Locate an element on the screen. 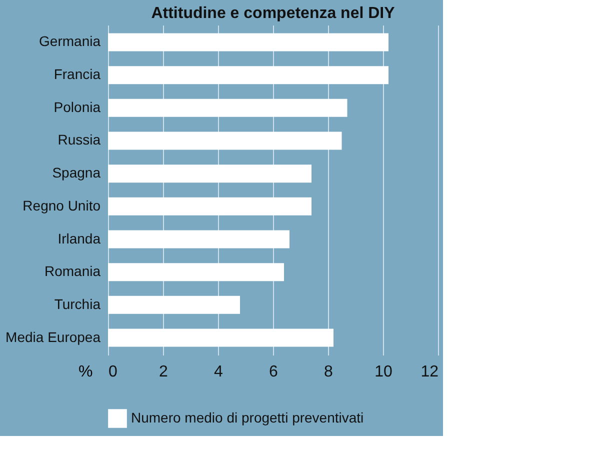 The width and height of the screenshot is (614, 474). y-tick-label: Romania is located at coordinates (72, 271).